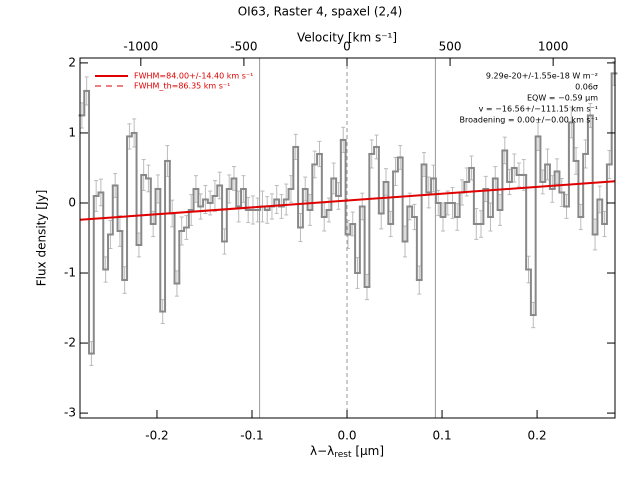 This screenshot has height=480, width=640. What do you see at coordinates (537, 436) in the screenshot?
I see `x-tick-label: 0.2` at bounding box center [537, 436].